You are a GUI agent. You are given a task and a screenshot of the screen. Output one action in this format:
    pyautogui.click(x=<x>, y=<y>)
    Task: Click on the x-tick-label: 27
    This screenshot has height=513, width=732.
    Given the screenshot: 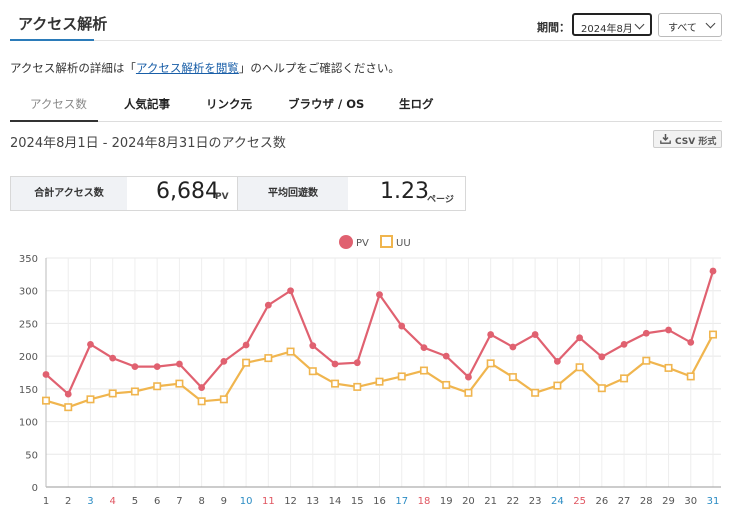 What is the action you would take?
    pyautogui.click(x=624, y=501)
    